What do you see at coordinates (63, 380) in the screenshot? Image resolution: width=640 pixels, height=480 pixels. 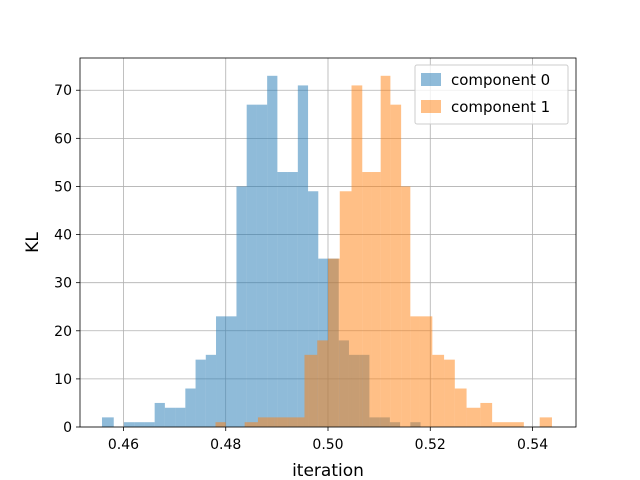 I see `y-tick-label: 10` at bounding box center [63, 380].